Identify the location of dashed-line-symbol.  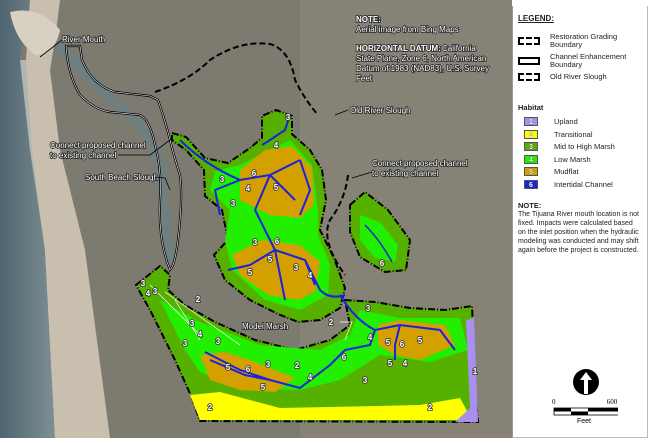
(529, 77).